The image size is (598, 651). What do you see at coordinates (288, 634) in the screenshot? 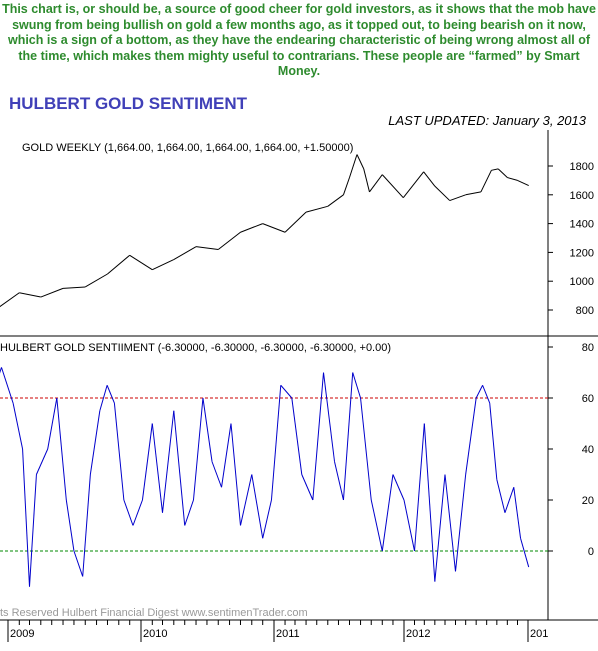
I see `year-tick-label: 2011` at bounding box center [288, 634].